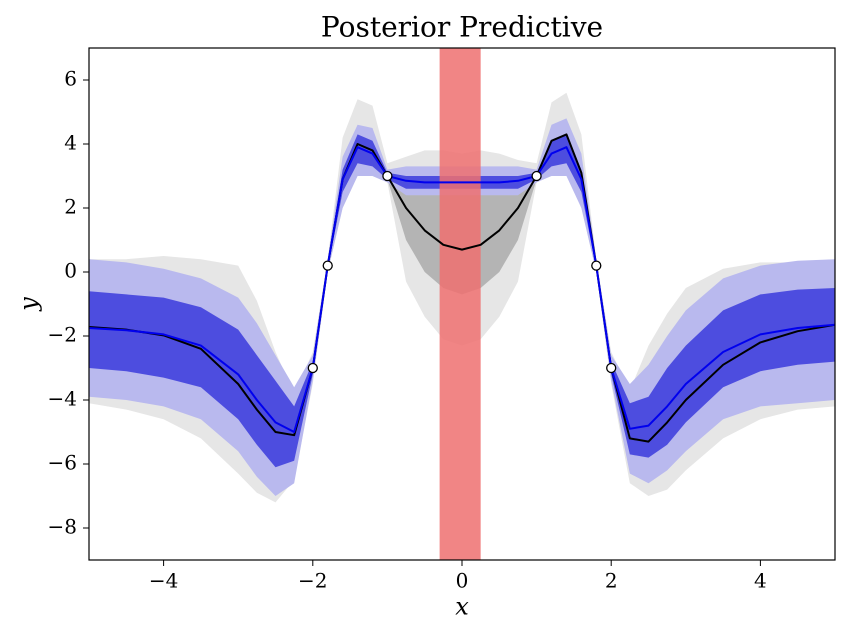 This screenshot has height=638, width=850. What do you see at coordinates (70, 207) in the screenshot?
I see `y-tick-label: 2` at bounding box center [70, 207].